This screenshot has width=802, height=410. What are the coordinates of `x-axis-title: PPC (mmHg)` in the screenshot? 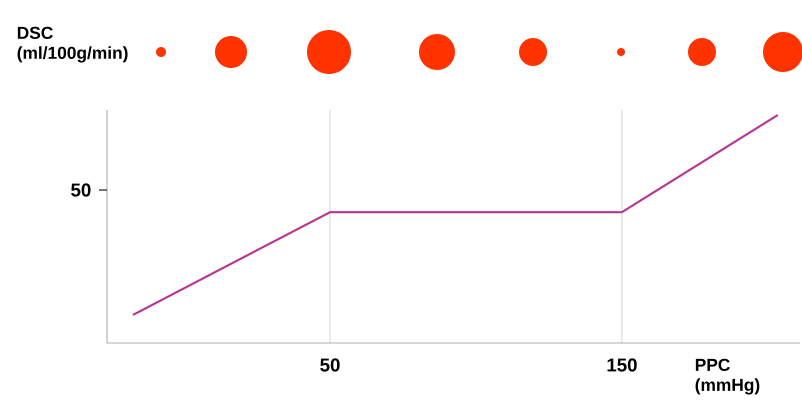 It's located at (728, 376).